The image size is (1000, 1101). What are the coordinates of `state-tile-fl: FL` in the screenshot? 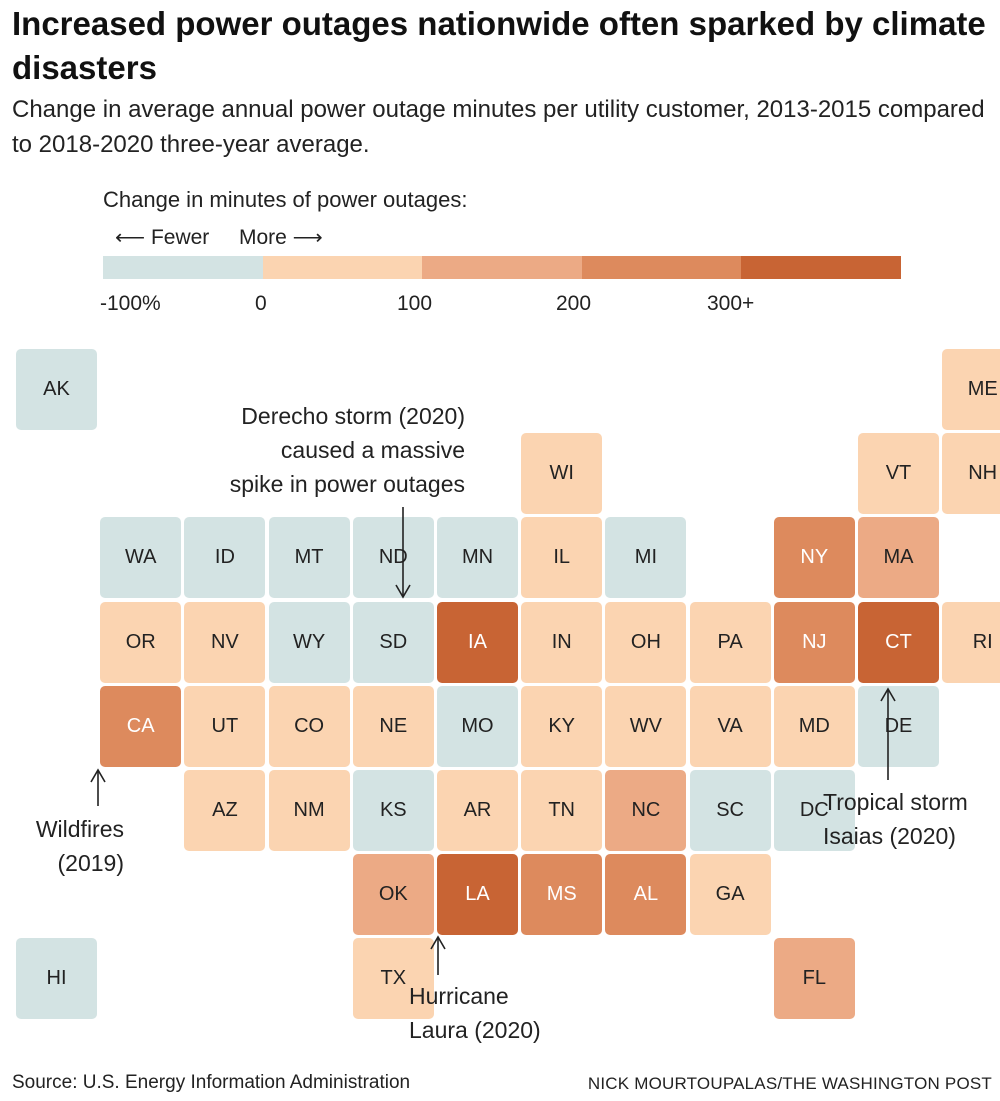 It's located at (814, 979).